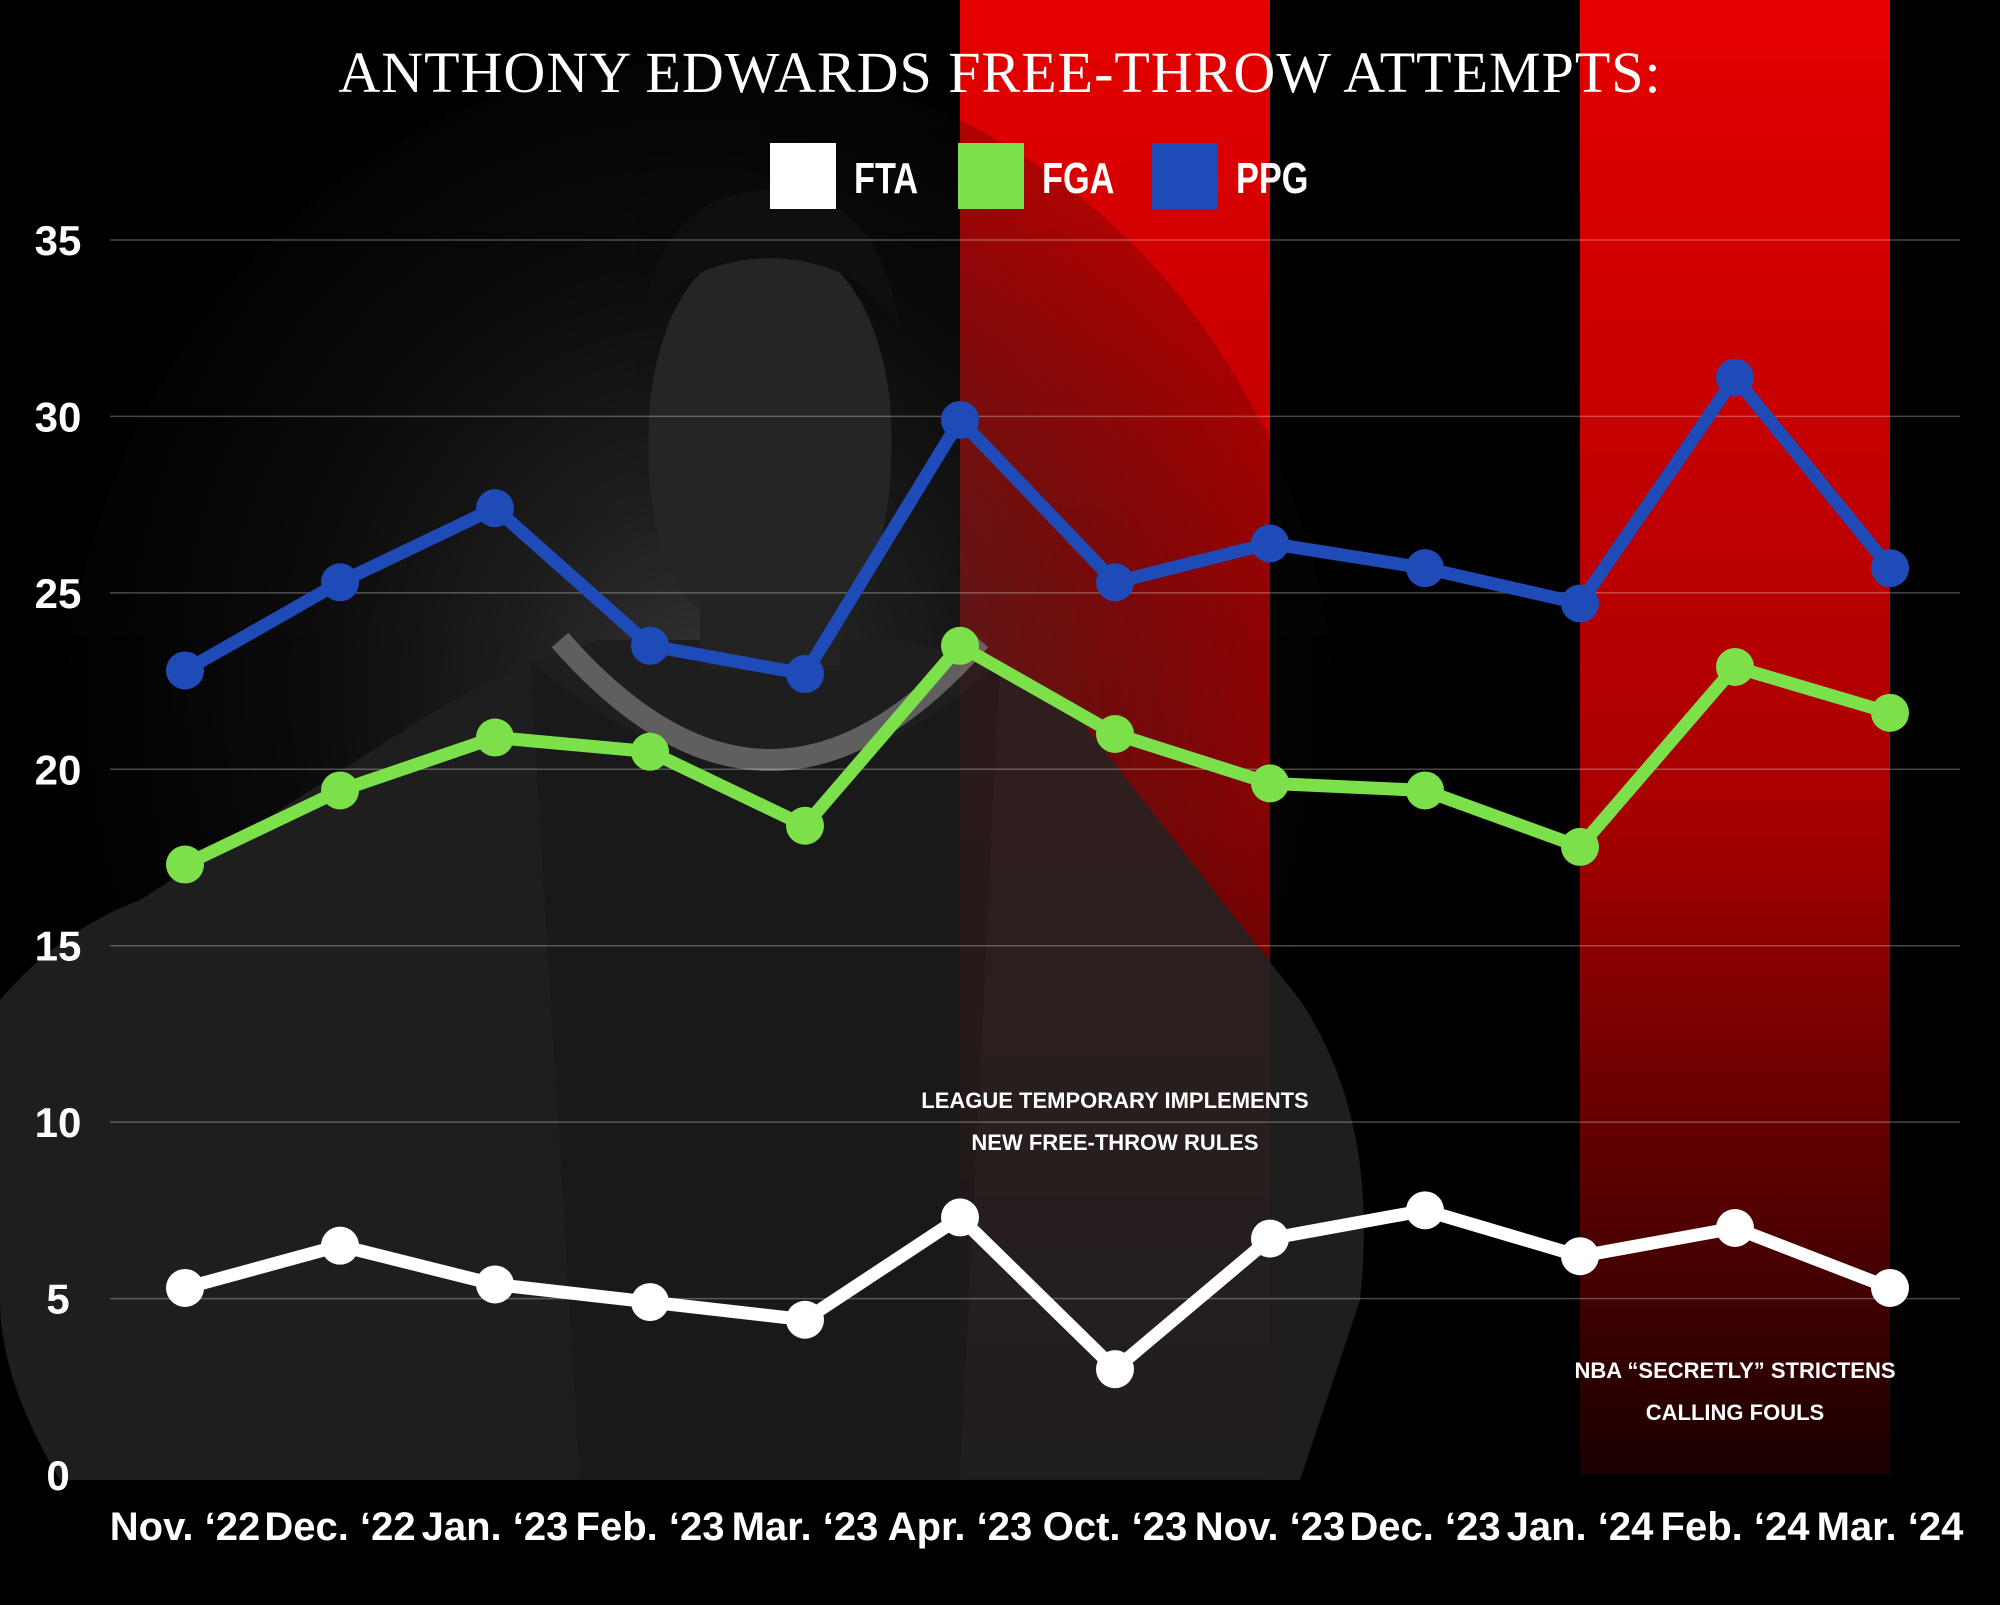 This screenshot has height=1605, width=2000. What do you see at coordinates (1078, 178) in the screenshot?
I see `legend-label-fga: FGA` at bounding box center [1078, 178].